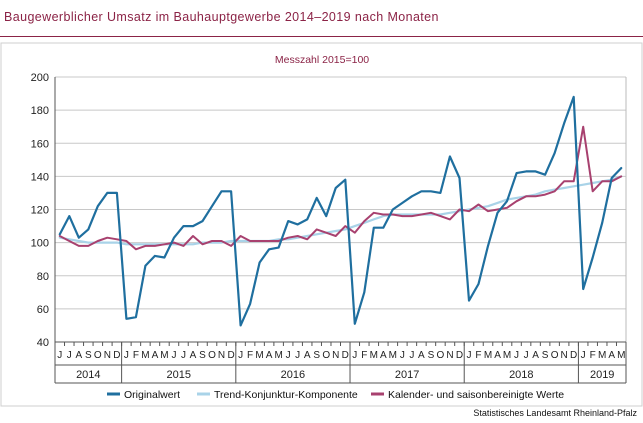  I want to click on title-rule, so click(321, 36).